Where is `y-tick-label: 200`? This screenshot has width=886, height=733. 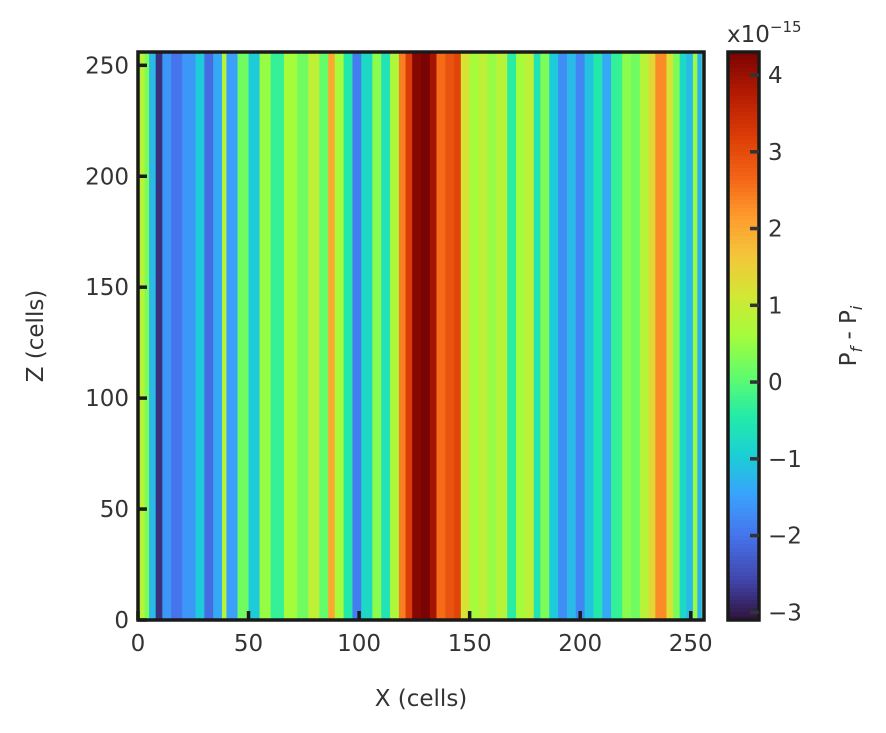
y-tick-label: 200 is located at coordinates (107, 177).